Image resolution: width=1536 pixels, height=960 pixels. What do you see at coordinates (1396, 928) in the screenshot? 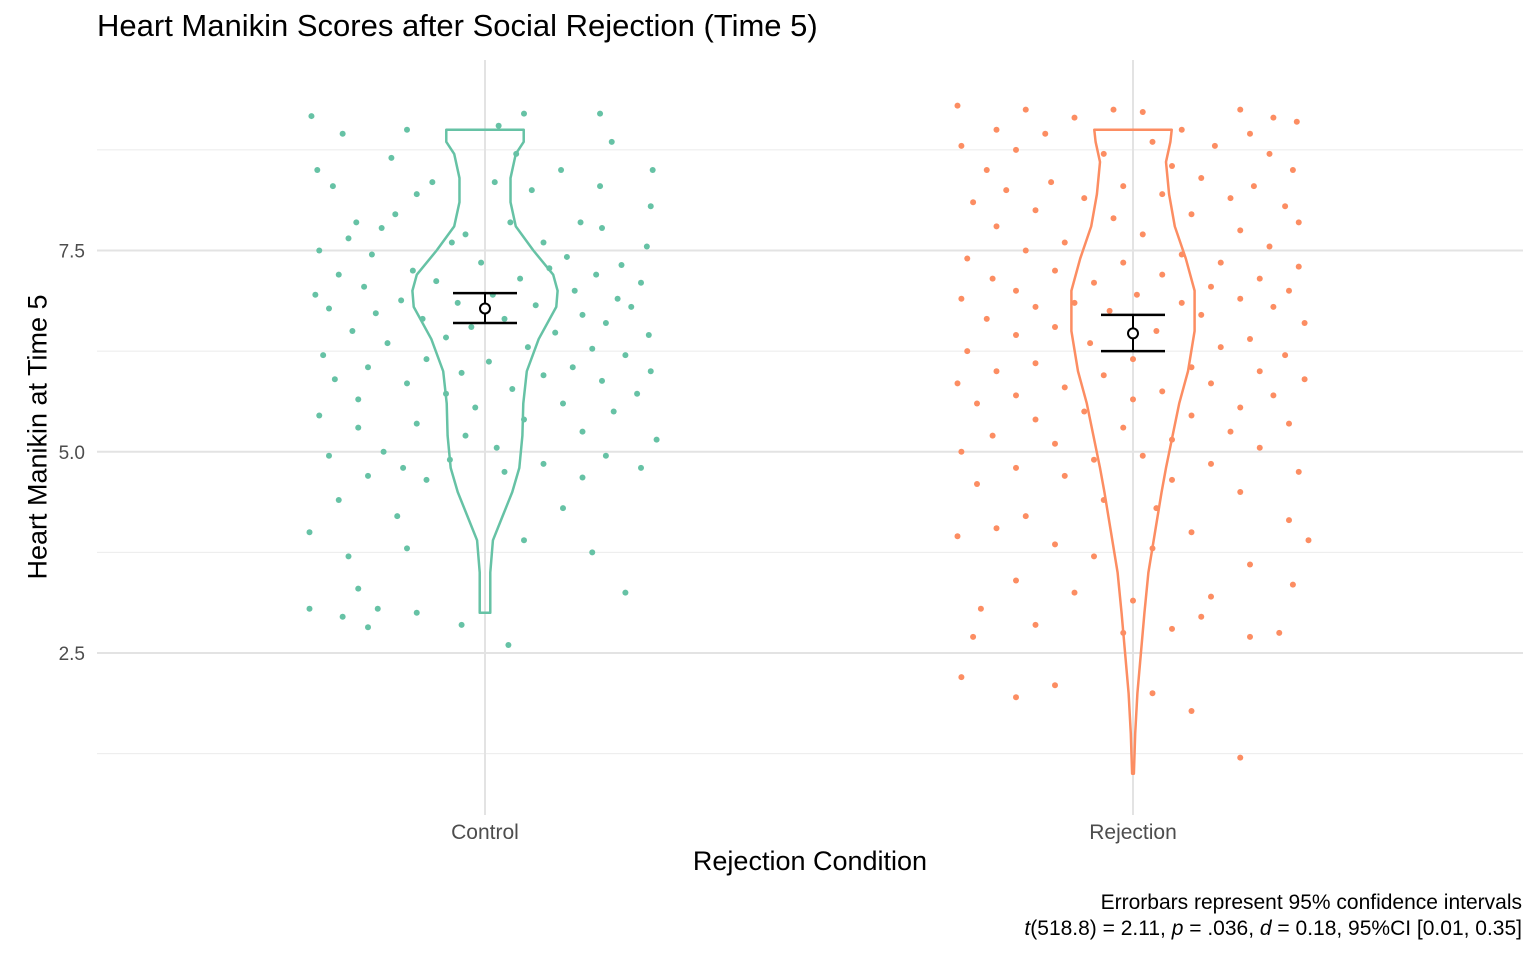
I see `caption-d-value: = 0.18, 95%CI [0.01, 0.35]` at bounding box center [1396, 928].